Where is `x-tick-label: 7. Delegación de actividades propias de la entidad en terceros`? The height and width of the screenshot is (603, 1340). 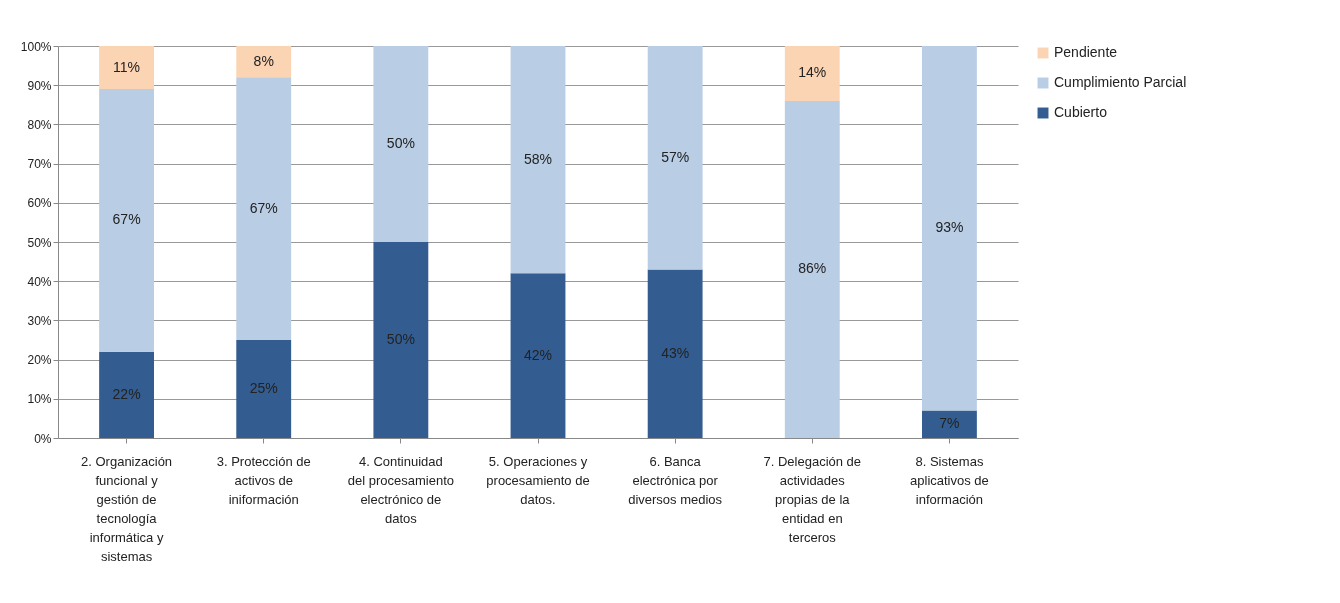 x-tick-label: 7. Delegación de actividades propias de la entidad en terceros is located at coordinates (812, 499).